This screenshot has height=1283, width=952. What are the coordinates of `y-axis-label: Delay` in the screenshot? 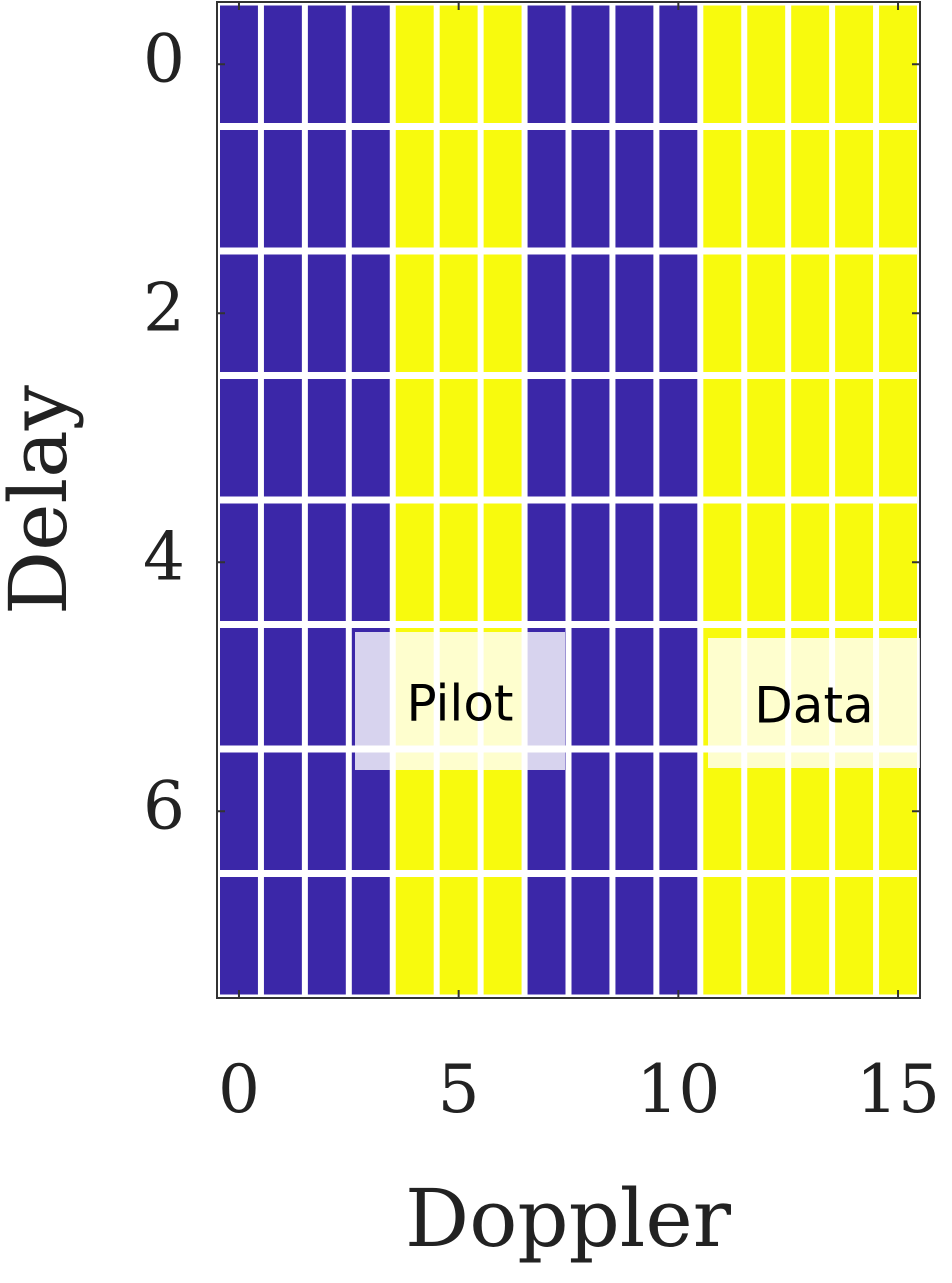 It's located at (42, 500).